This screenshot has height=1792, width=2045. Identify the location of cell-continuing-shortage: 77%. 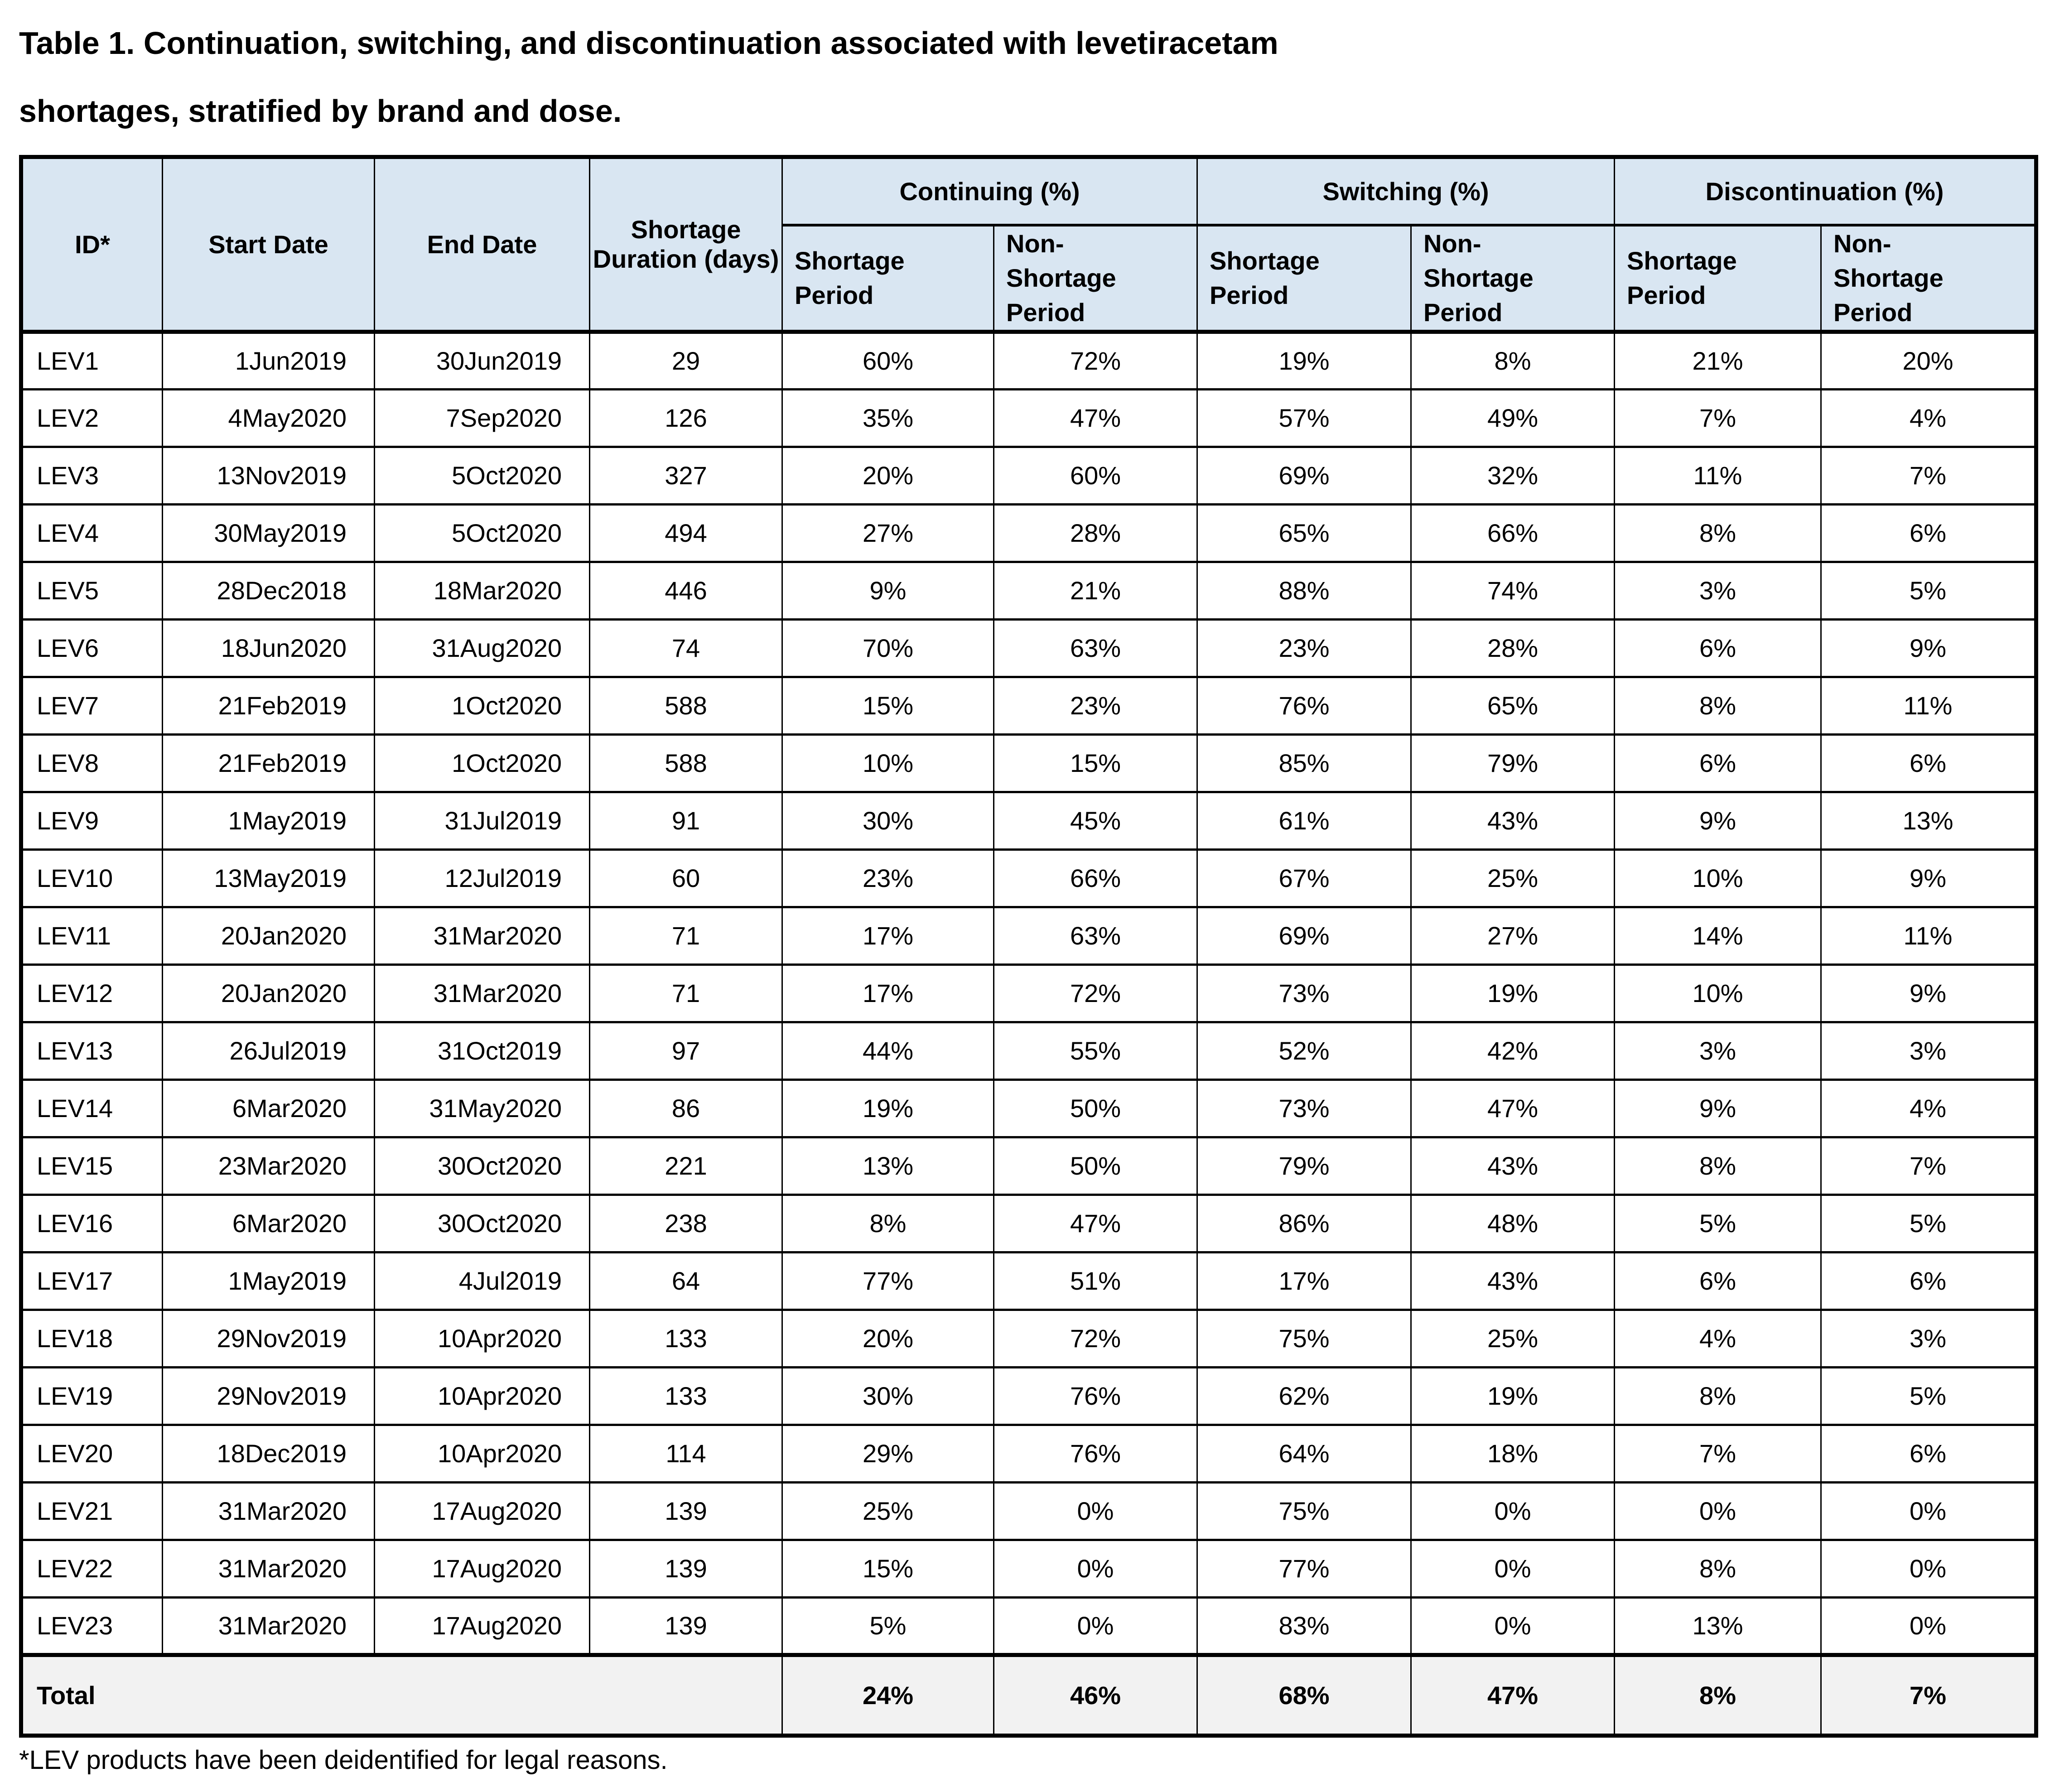
(888, 1281).